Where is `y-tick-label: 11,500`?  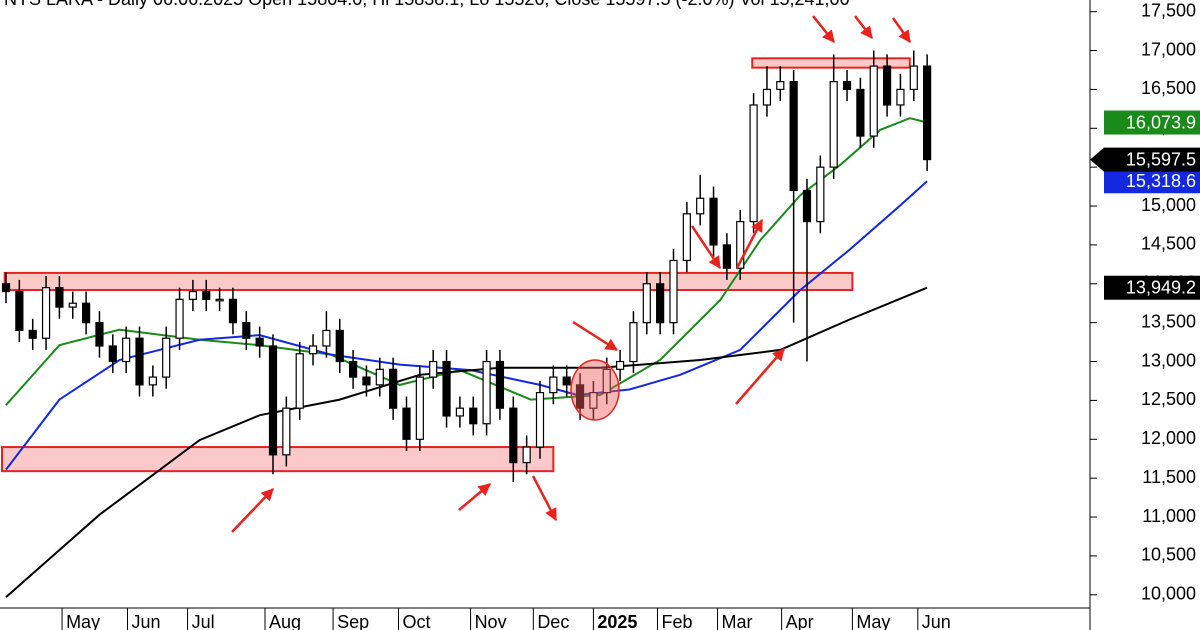 y-tick-label: 11,500 is located at coordinates (1169, 477).